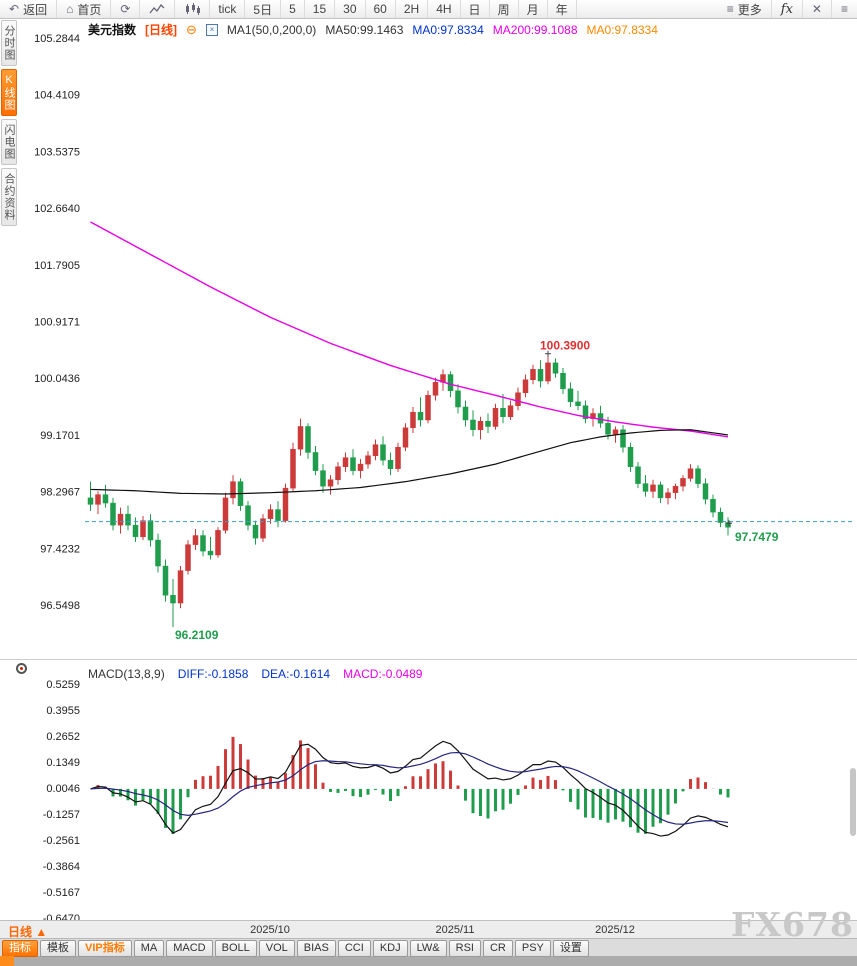 This screenshot has height=966, width=857. I want to click on svg-text: 0.1349, so click(63, 763).